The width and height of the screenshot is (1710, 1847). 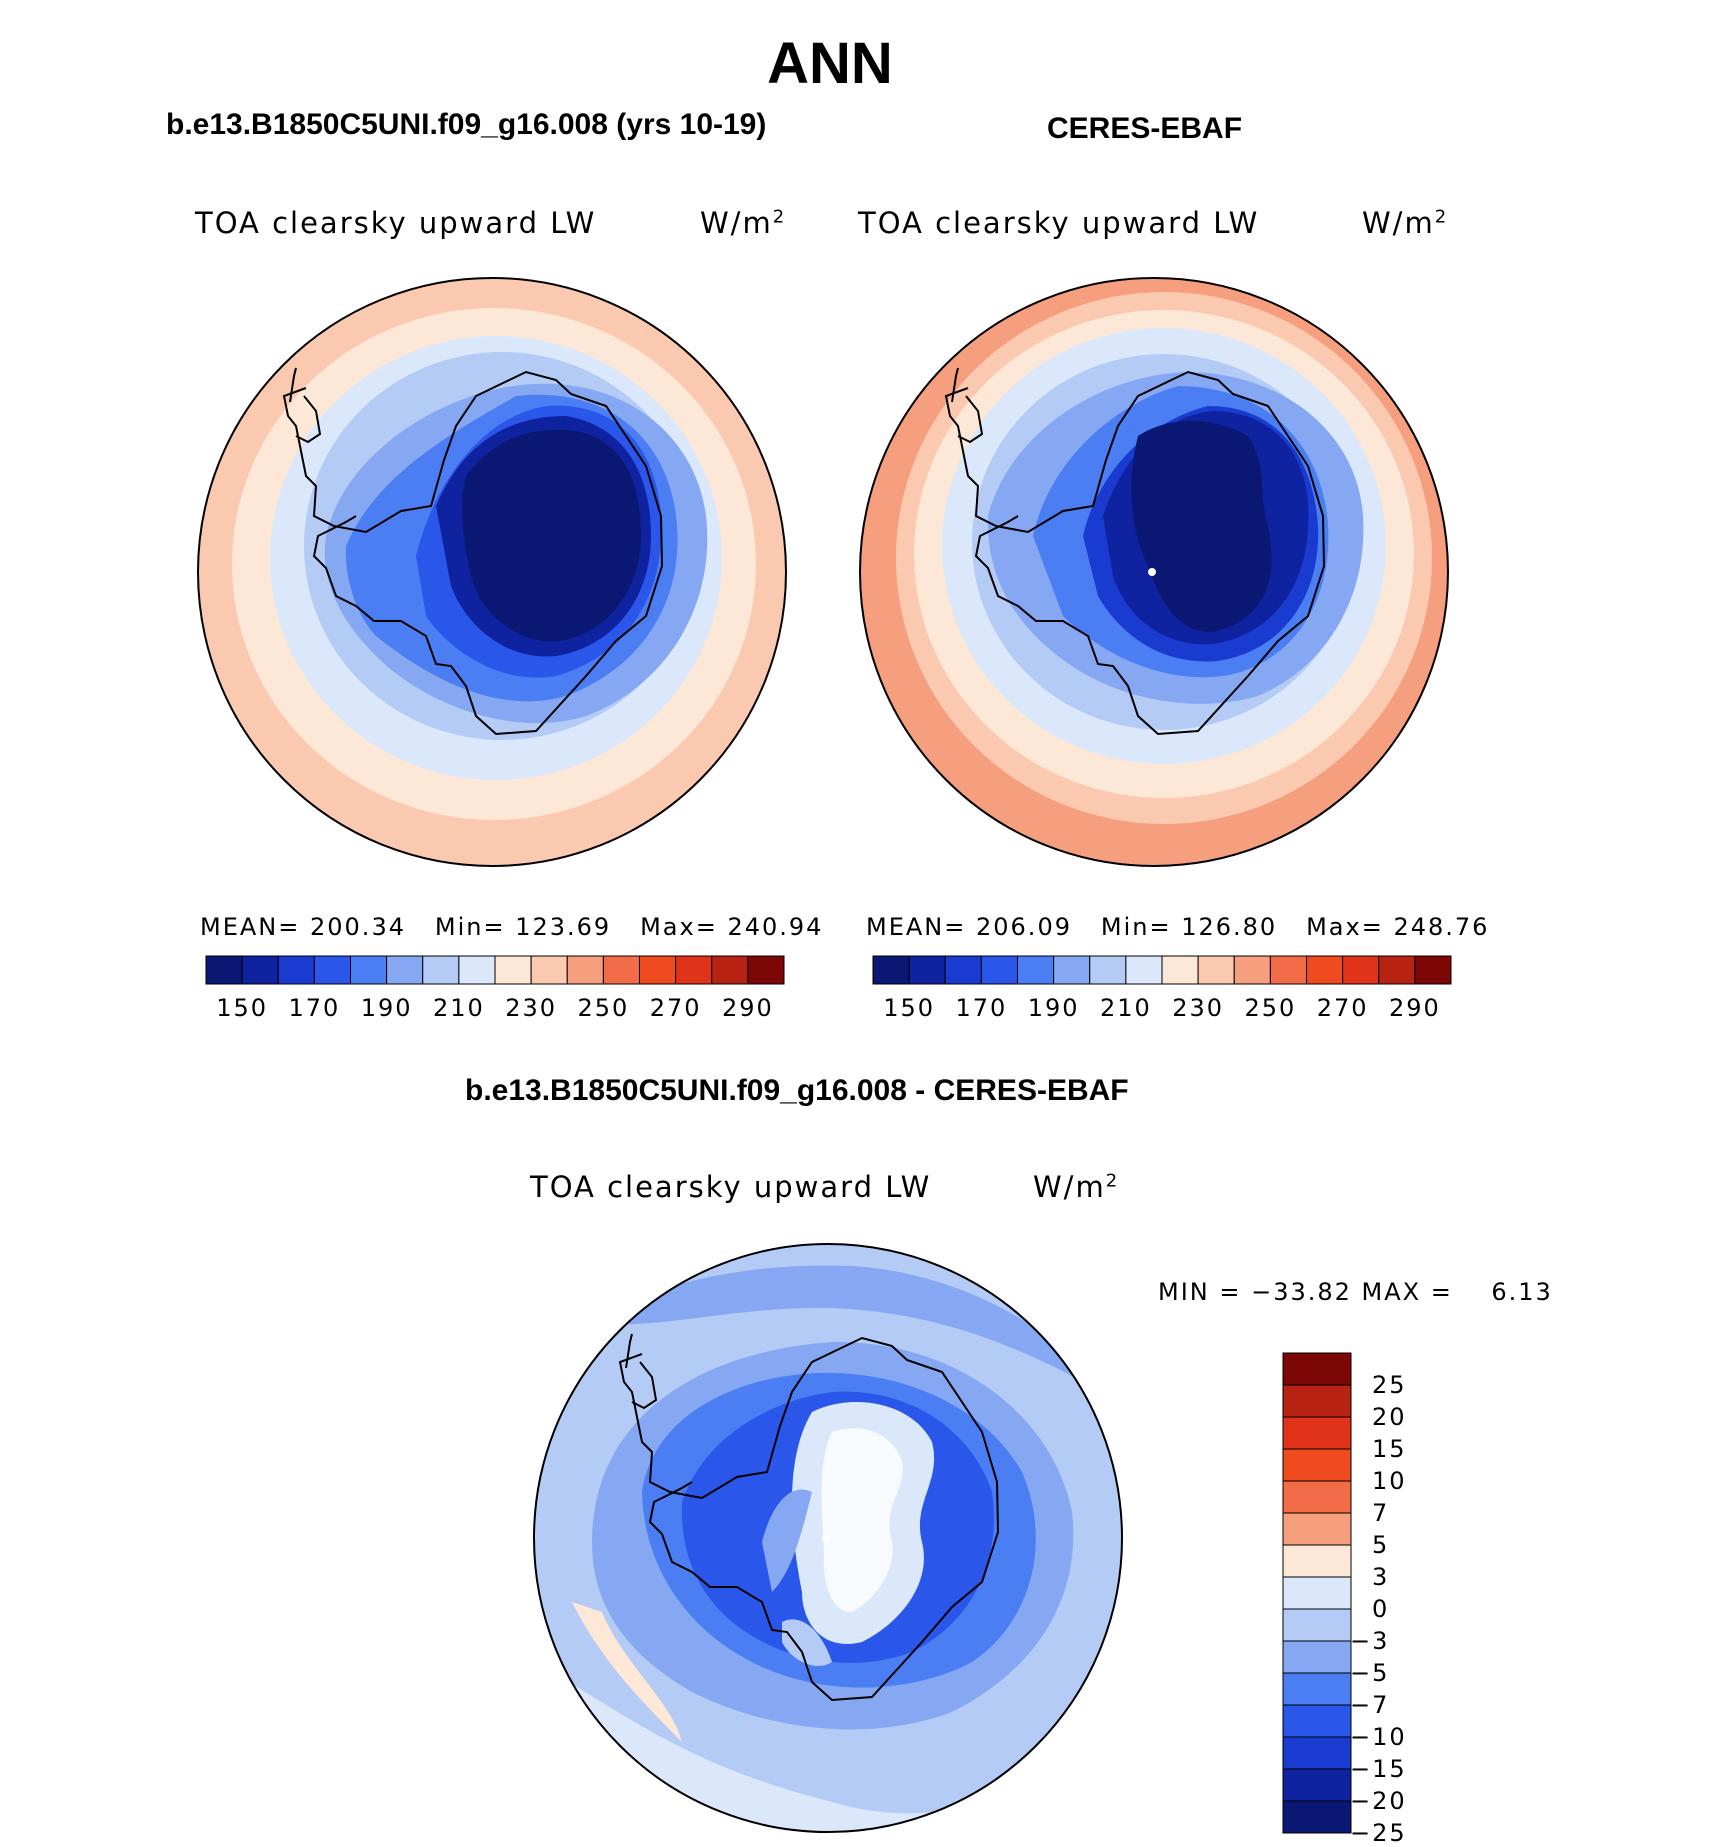 I want to click on diff-colorbar-tick-label: 25, so click(x=1389, y=1385).